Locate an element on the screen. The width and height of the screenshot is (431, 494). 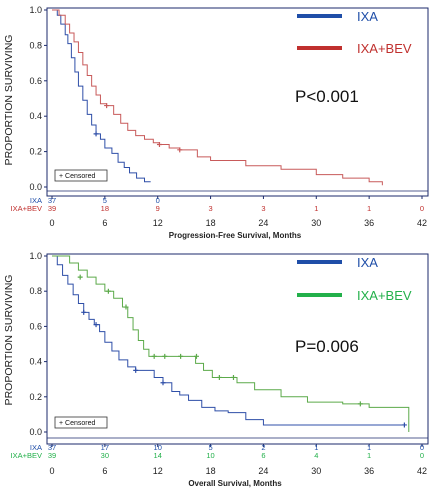
at-risk-count: 4 is located at coordinates (316, 455).